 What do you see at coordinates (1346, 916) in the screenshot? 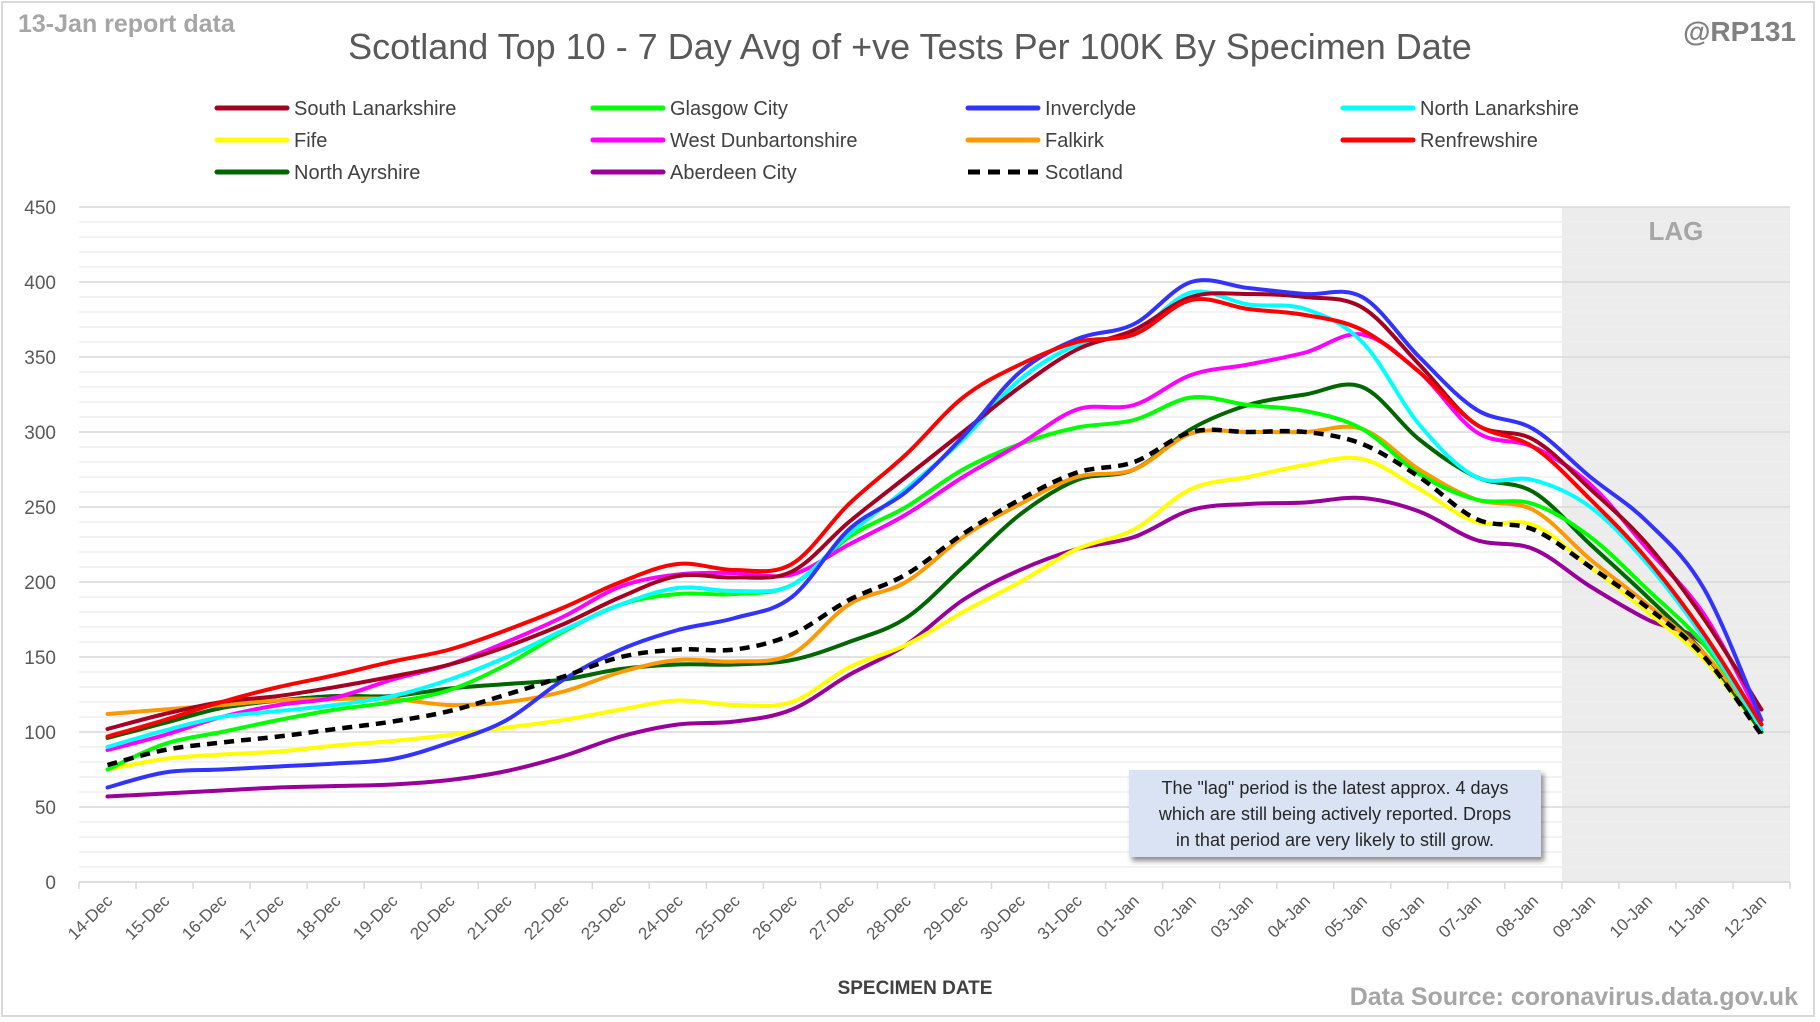
I see `x-tick-label: 05-Jan` at bounding box center [1346, 916].